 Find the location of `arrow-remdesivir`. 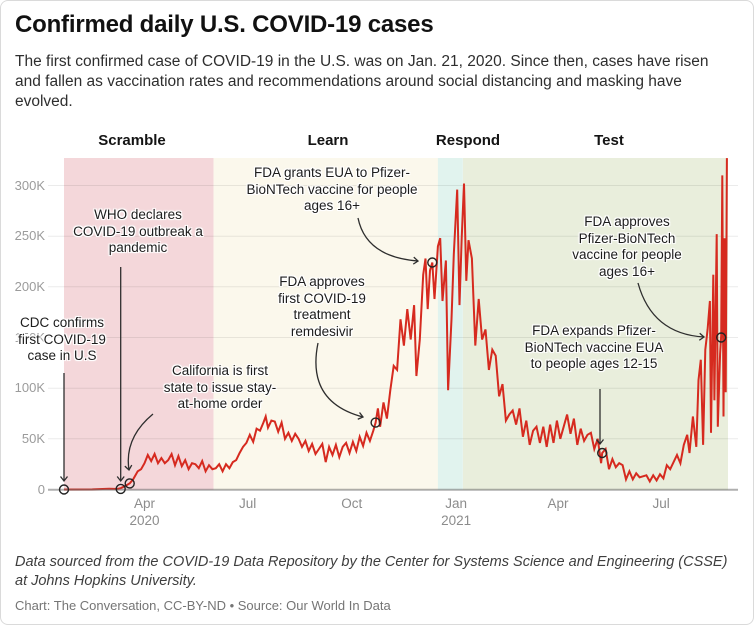

arrow-remdesivir is located at coordinates (340, 381).